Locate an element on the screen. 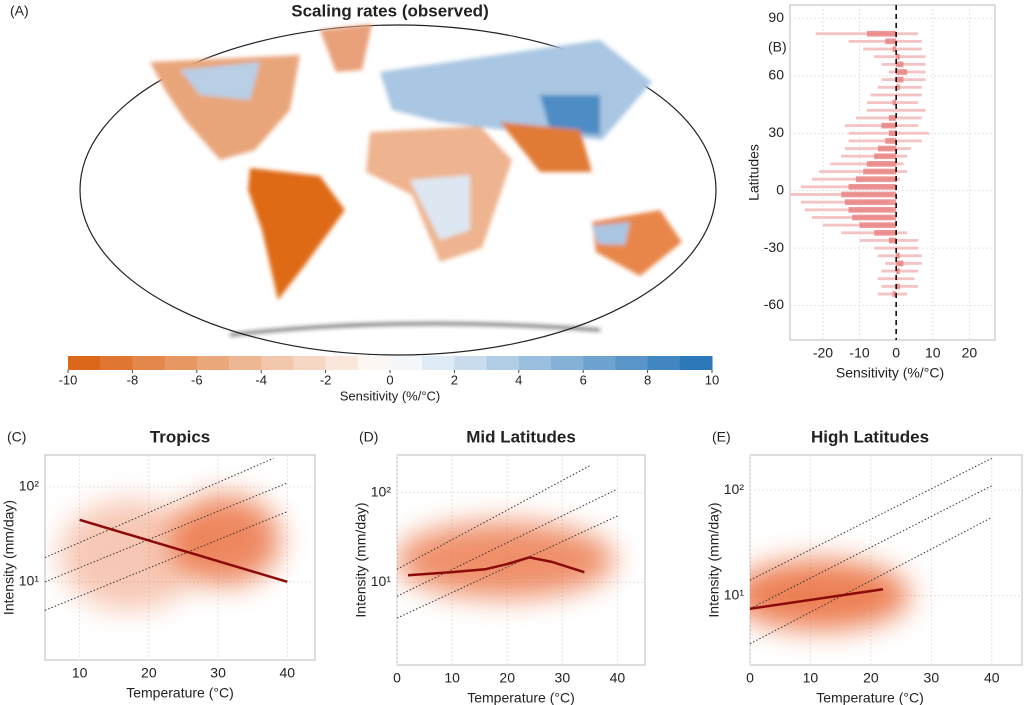 This screenshot has height=705, width=1024. colorbar-tick-label: -6 is located at coordinates (197, 379).